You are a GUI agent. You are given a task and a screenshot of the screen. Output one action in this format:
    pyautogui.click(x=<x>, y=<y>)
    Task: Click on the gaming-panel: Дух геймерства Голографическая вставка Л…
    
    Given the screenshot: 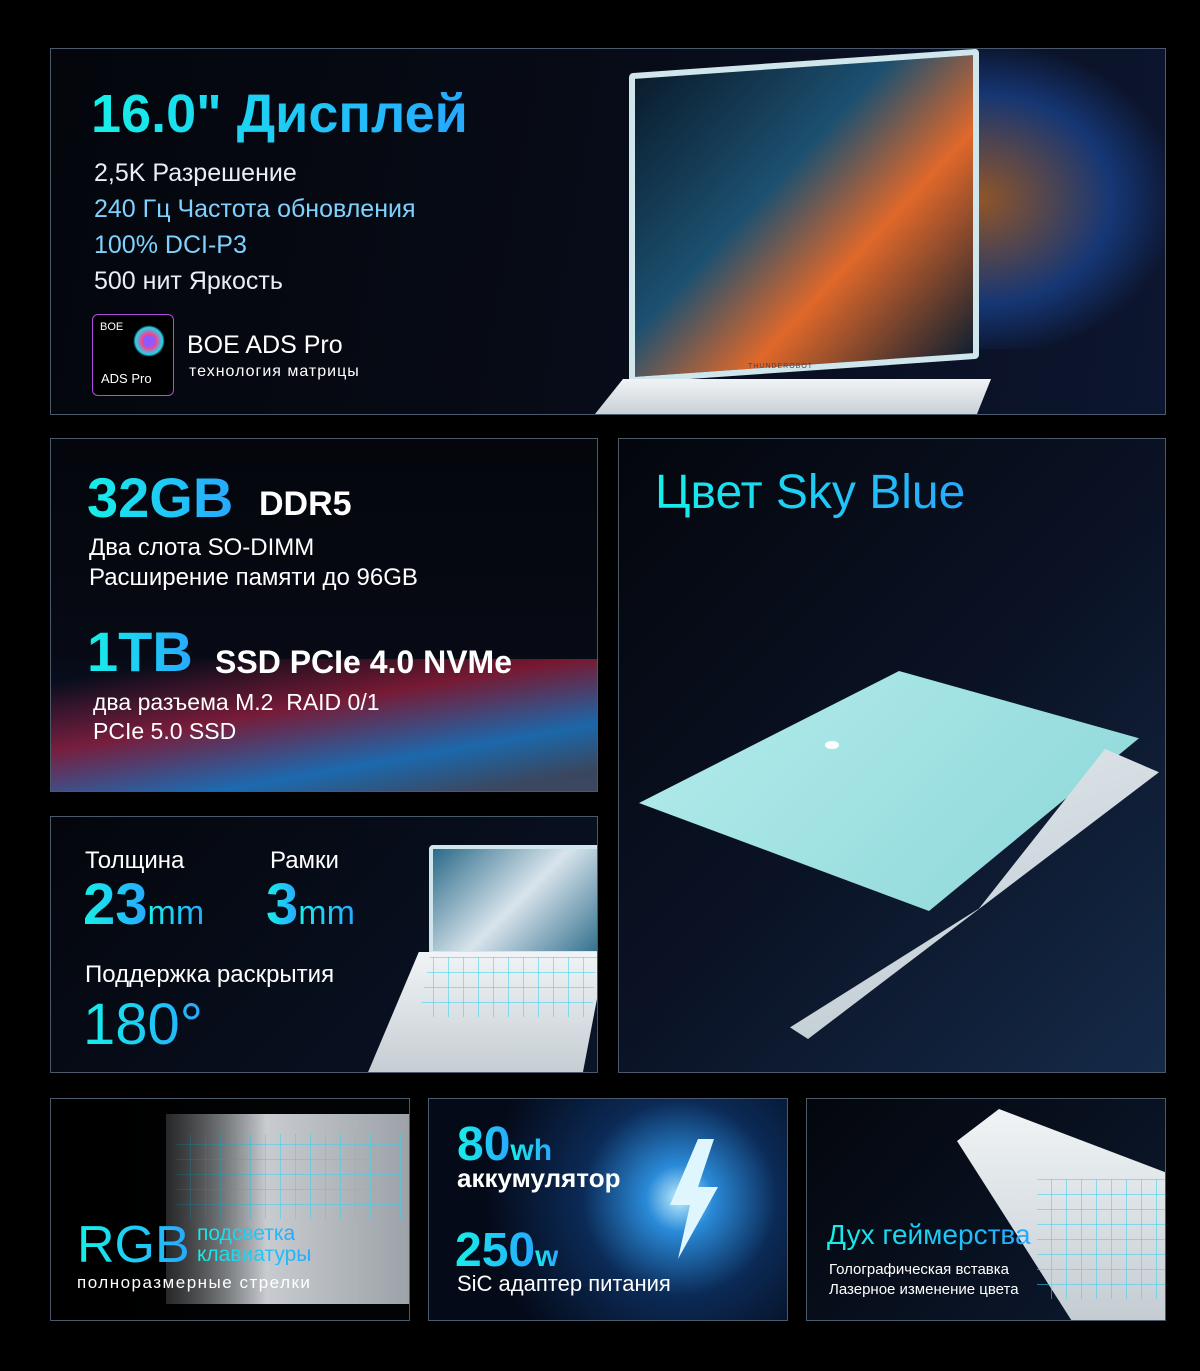 What is the action you would take?
    pyautogui.click(x=986, y=1209)
    